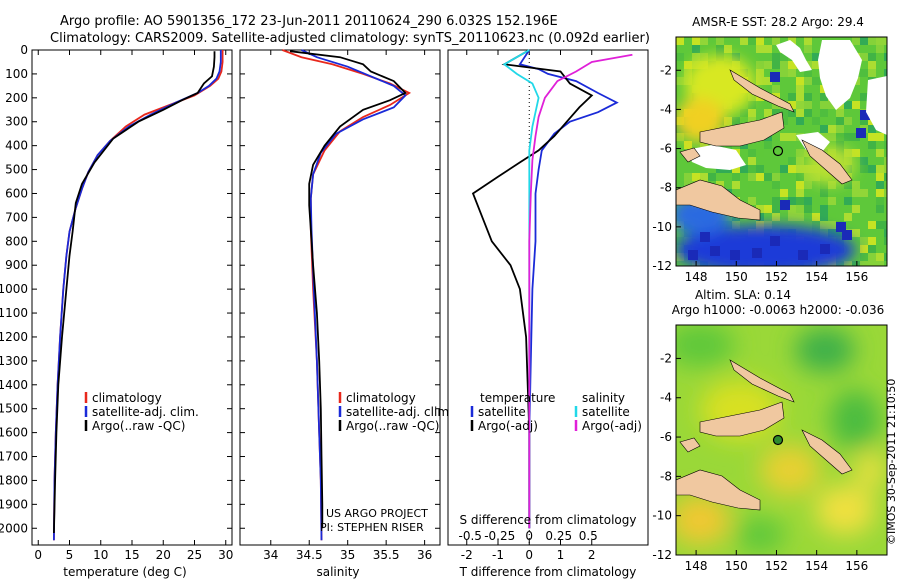  Describe the element at coordinates (14, 457) in the screenshot. I see `y-tick-label: 1700` at that location.